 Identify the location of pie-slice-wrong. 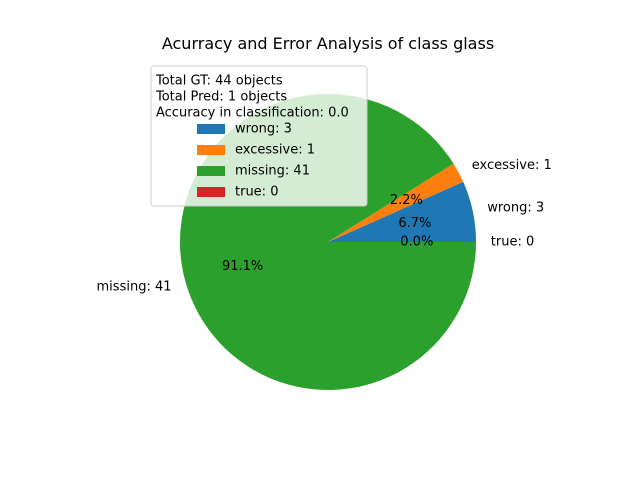
(402, 211).